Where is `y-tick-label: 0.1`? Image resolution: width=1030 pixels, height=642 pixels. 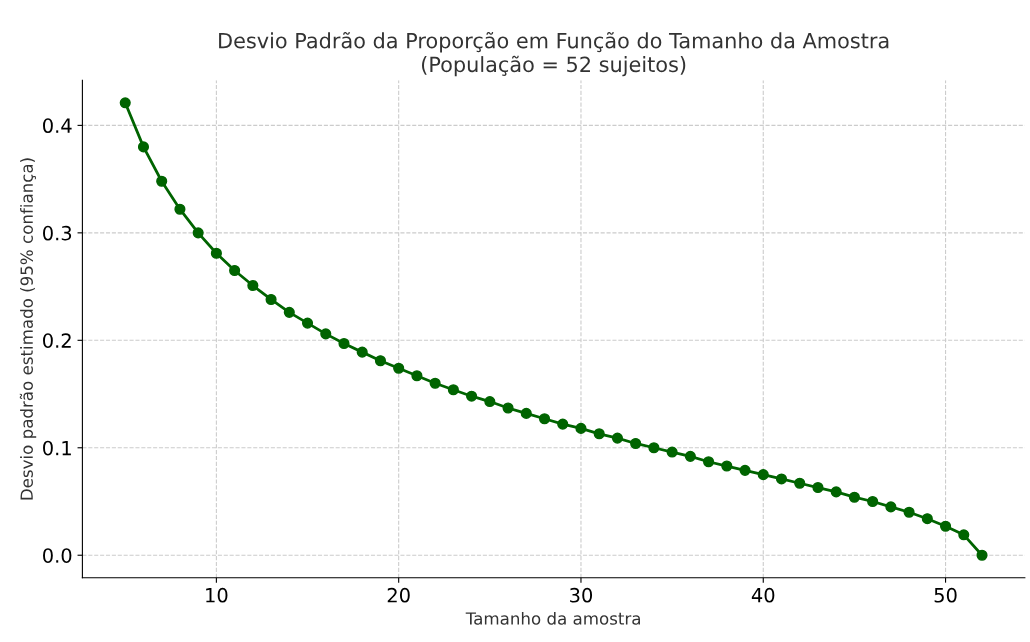 y-tick-label: 0.1 is located at coordinates (57, 448).